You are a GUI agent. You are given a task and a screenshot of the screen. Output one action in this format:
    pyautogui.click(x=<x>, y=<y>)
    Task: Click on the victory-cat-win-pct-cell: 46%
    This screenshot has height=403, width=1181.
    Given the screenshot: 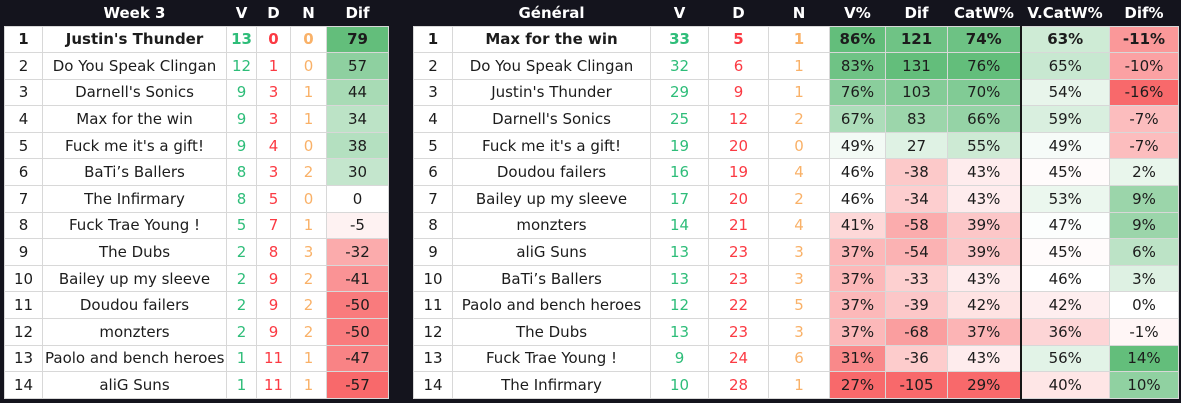 What is the action you would take?
    pyautogui.click(x=1064, y=278)
    